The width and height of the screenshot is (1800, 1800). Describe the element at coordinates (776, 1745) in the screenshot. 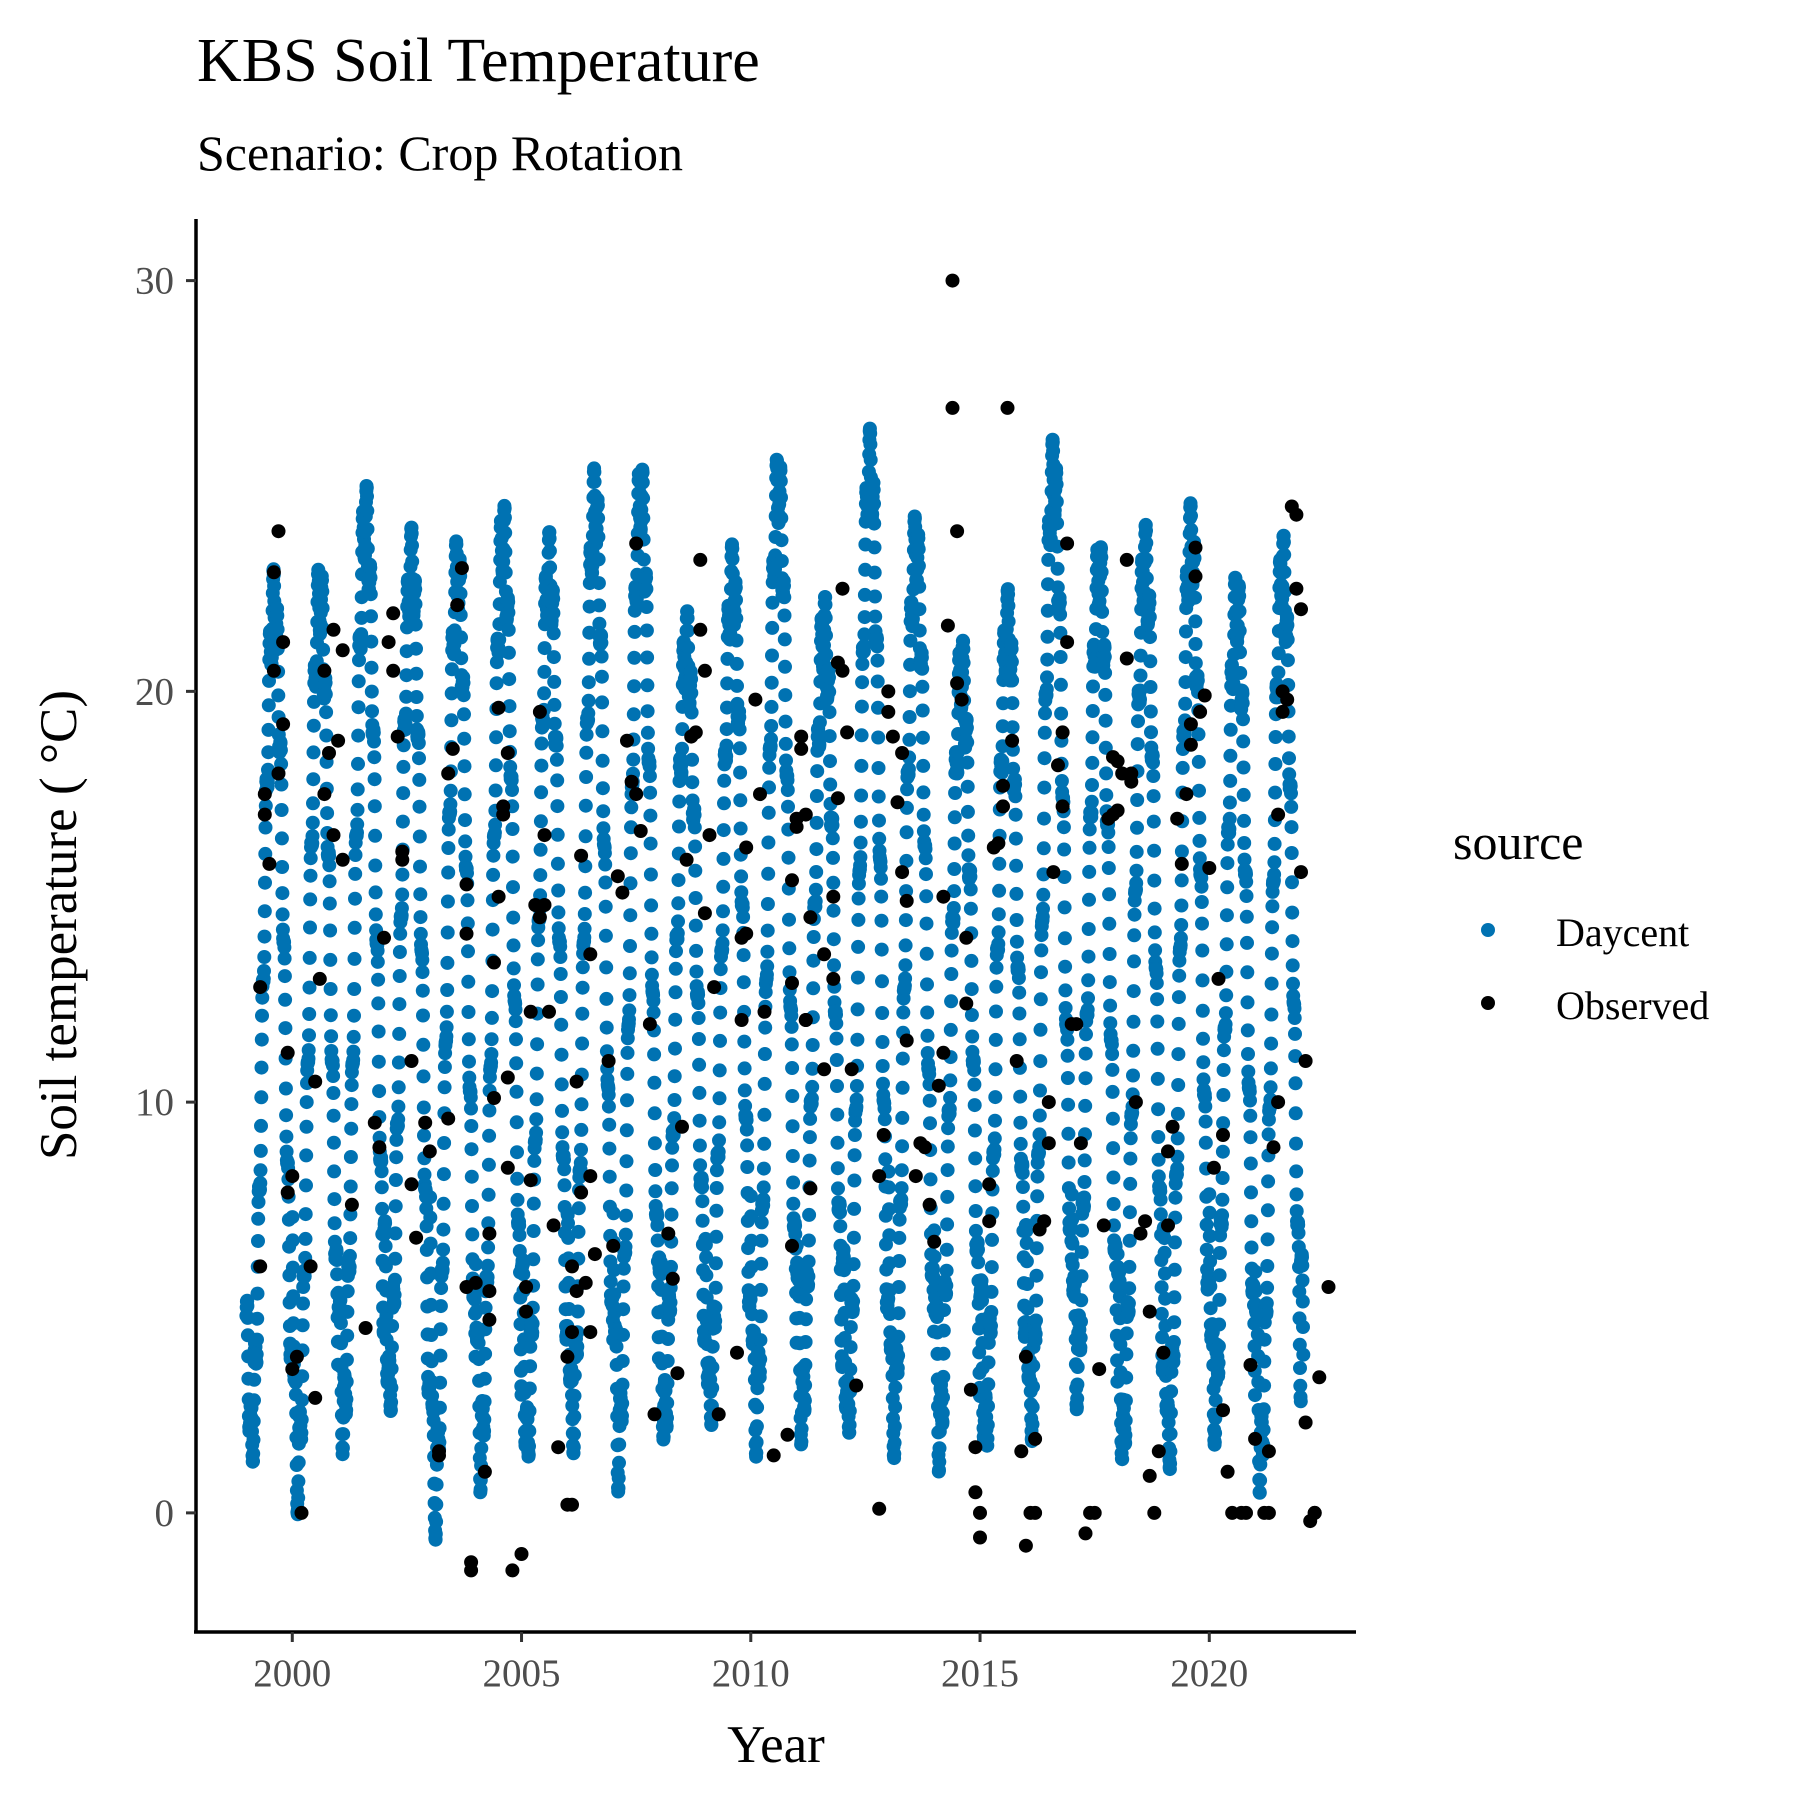

I see `x-axis-title: Year` at that location.